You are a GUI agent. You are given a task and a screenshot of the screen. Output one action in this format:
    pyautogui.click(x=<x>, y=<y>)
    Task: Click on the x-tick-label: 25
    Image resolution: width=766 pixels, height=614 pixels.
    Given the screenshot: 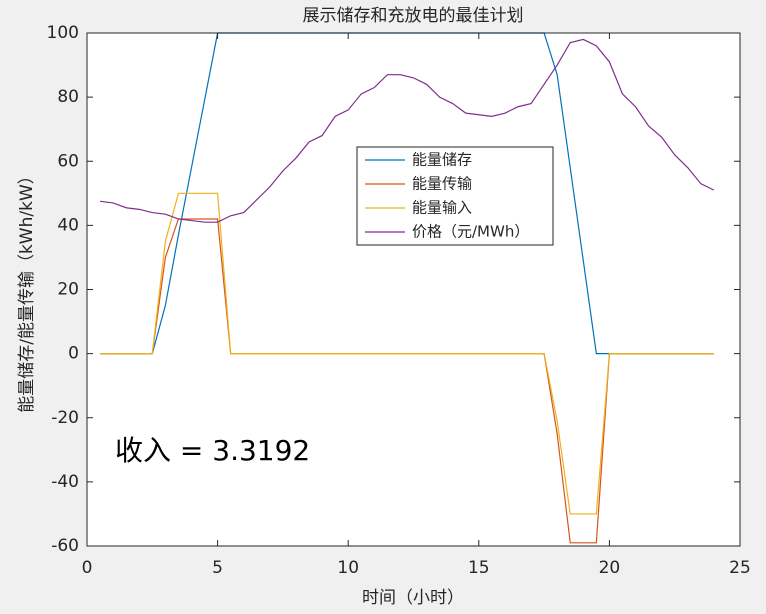 What is the action you would take?
    pyautogui.click(x=740, y=568)
    